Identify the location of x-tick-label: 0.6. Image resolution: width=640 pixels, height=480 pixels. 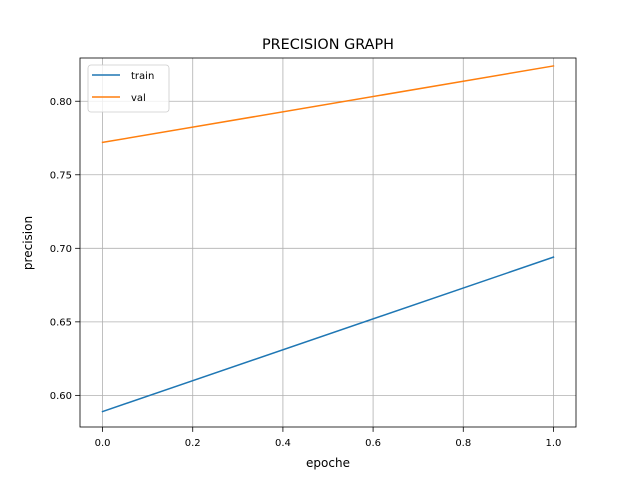
(373, 443).